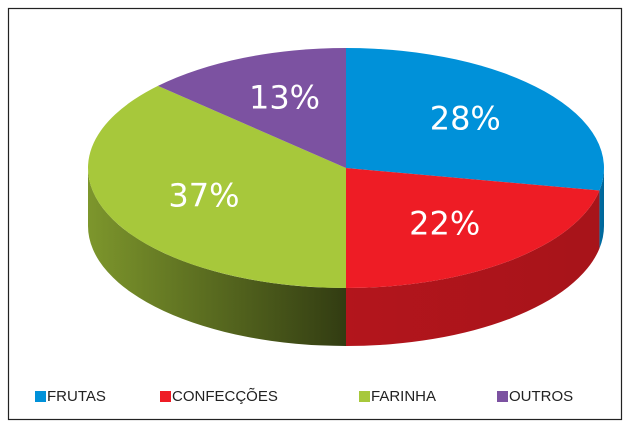 The height and width of the screenshot is (433, 630). What do you see at coordinates (465, 119) in the screenshot?
I see `value-label: 28%` at bounding box center [465, 119].